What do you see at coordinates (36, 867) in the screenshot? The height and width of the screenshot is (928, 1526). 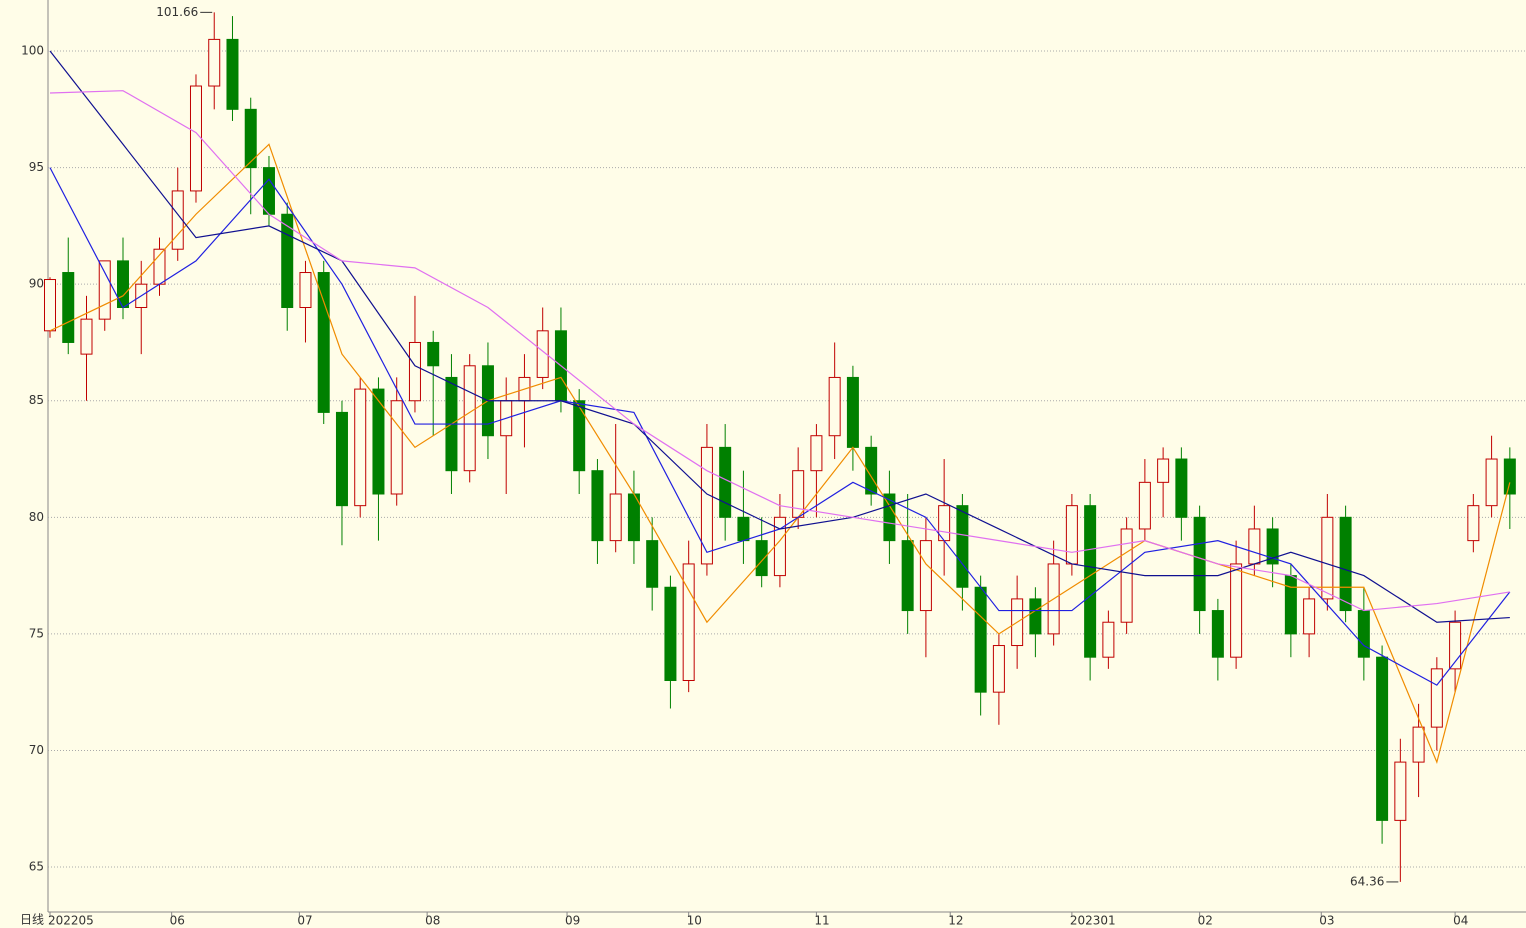 I see `y-tick-label: 65` at bounding box center [36, 867].